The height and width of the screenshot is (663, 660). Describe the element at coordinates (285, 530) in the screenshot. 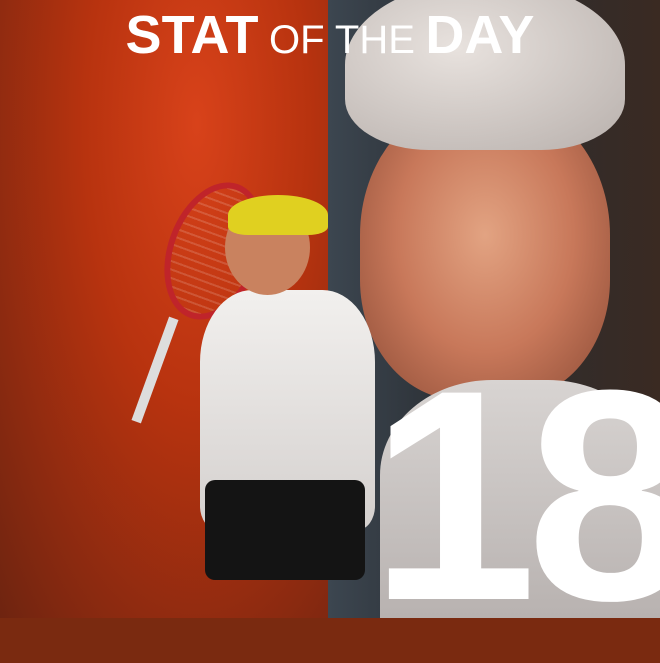

I see `player-shorts` at that location.